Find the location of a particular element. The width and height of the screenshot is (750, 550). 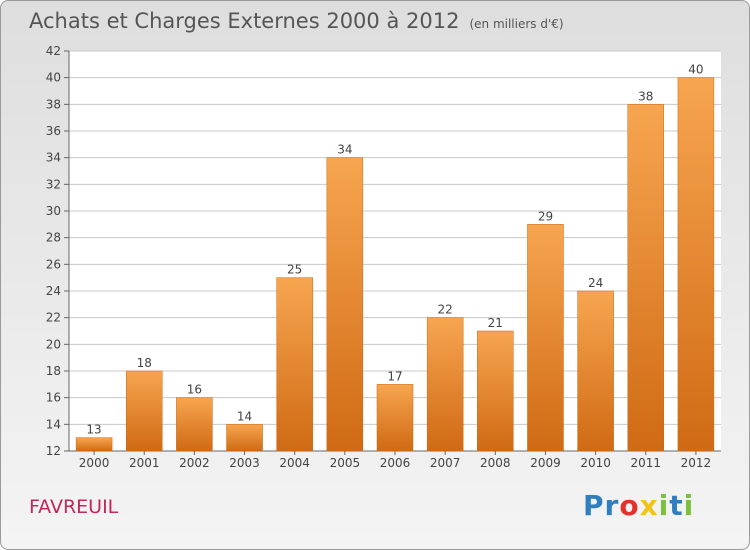

y-tick-label: 40 is located at coordinates (53, 78).